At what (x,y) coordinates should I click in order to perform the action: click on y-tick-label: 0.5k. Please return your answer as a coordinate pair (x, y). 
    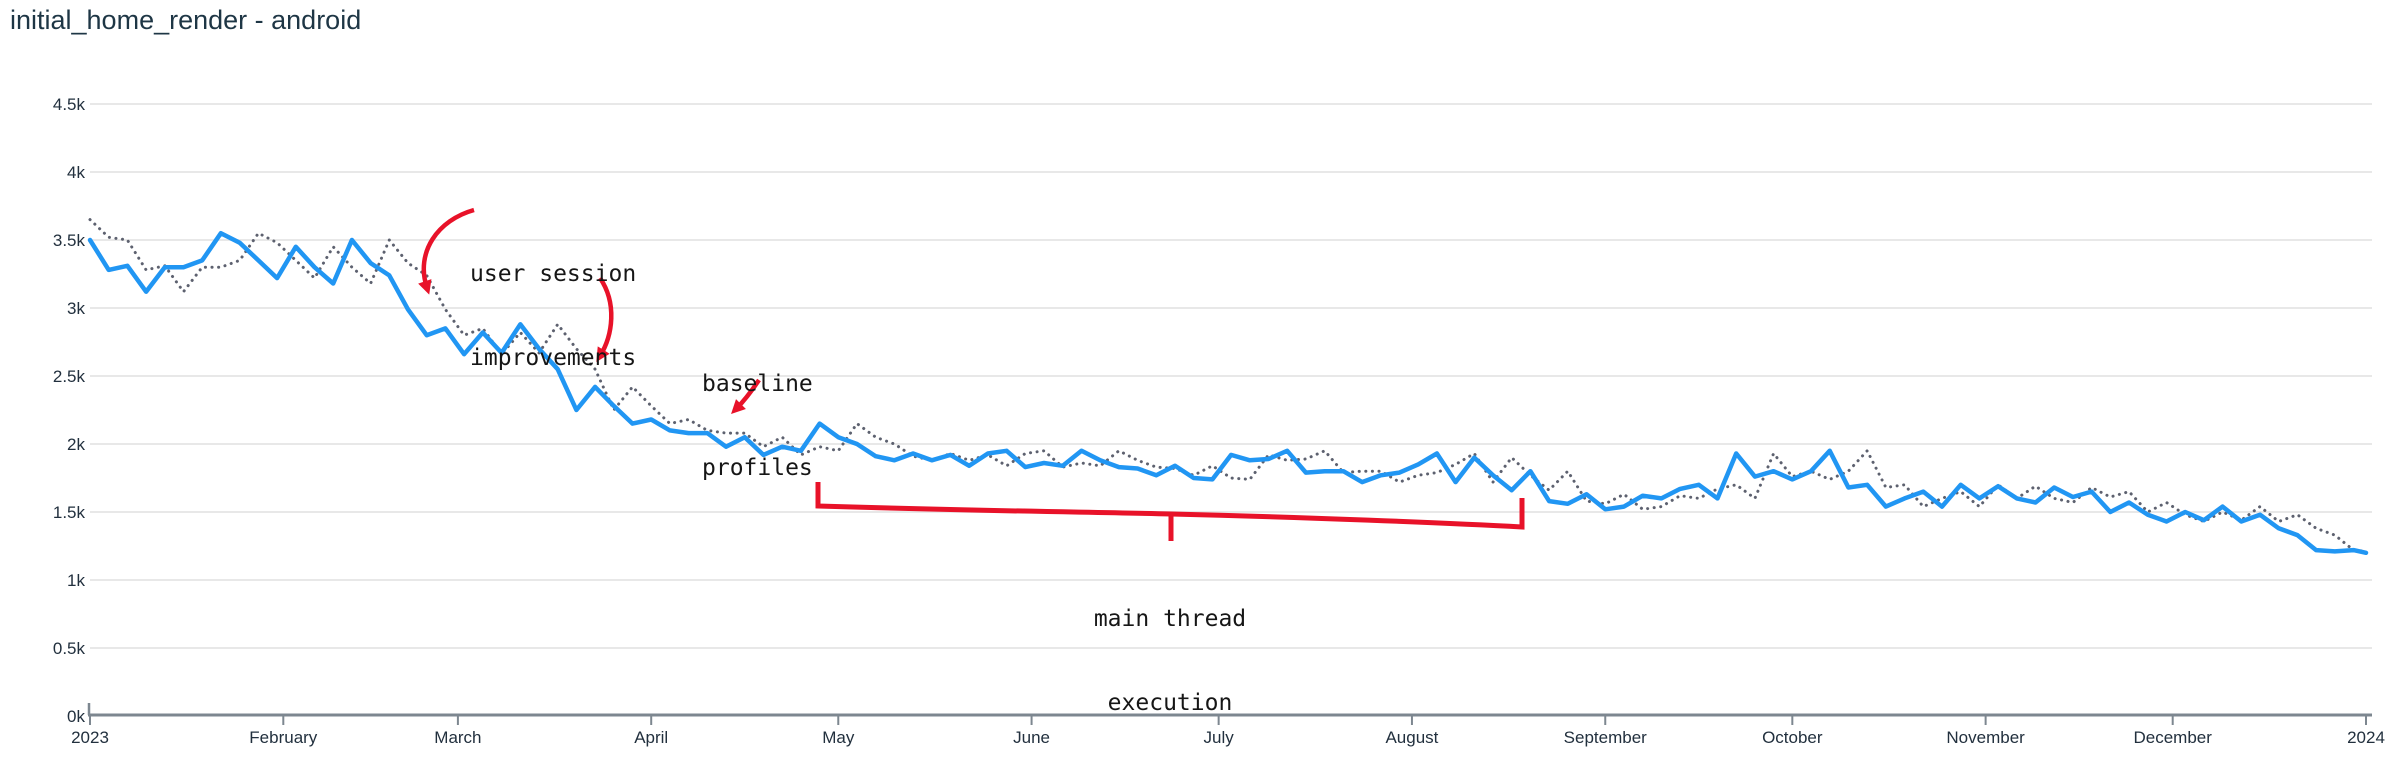
    Looking at the image, I should click on (69, 648).